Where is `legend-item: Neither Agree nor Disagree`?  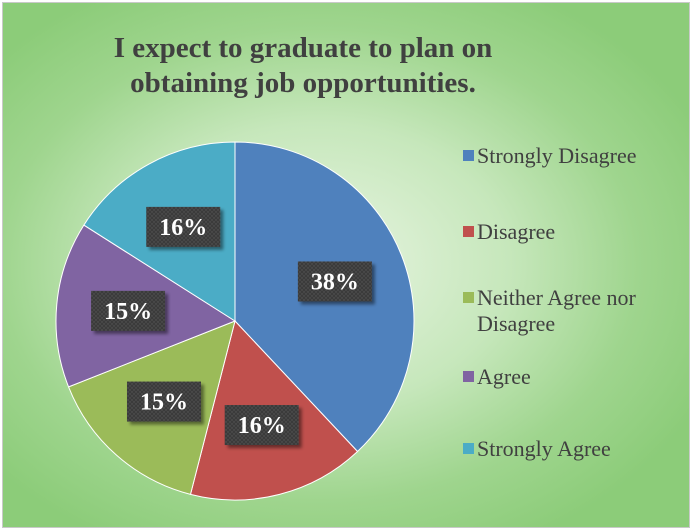 legend-item: Neither Agree nor Disagree is located at coordinates (575, 311).